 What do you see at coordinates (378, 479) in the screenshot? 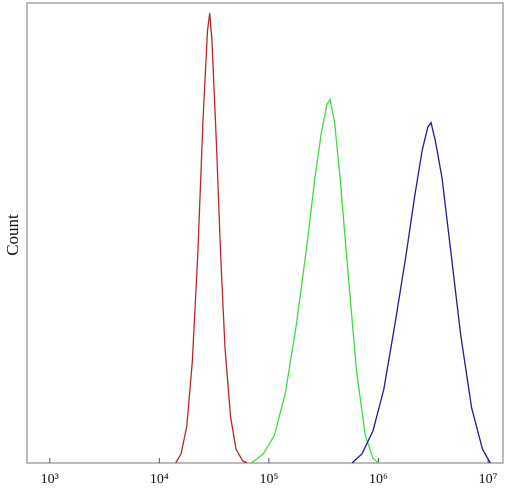
I see `x-tick-label: 10⁶` at bounding box center [378, 479].